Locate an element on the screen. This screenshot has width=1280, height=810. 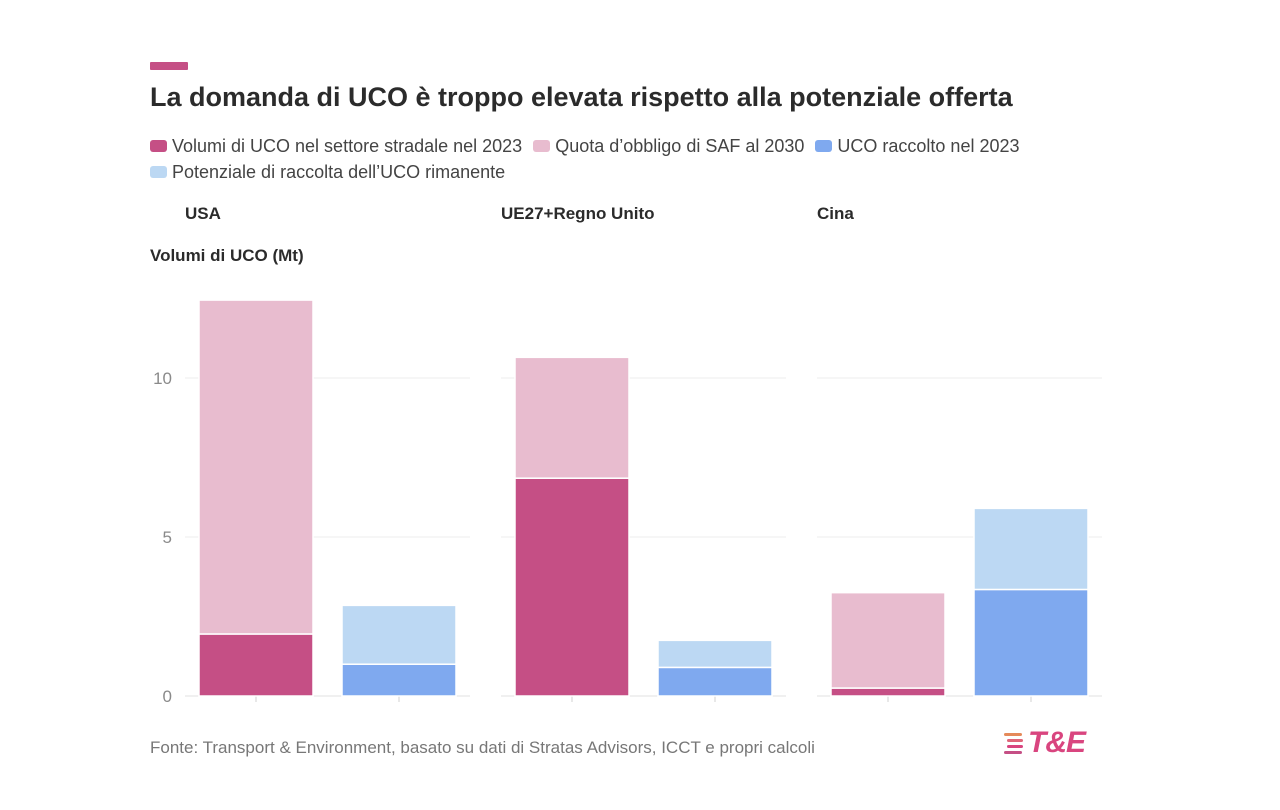
y-tick-label: 0 is located at coordinates (167, 696).